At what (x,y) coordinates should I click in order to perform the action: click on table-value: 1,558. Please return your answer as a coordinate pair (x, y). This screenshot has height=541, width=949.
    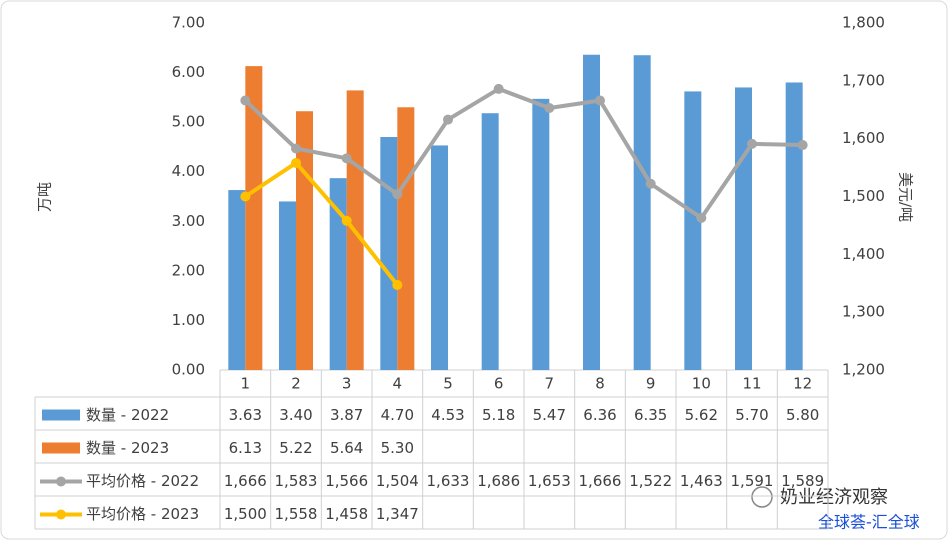
    Looking at the image, I should click on (296, 514).